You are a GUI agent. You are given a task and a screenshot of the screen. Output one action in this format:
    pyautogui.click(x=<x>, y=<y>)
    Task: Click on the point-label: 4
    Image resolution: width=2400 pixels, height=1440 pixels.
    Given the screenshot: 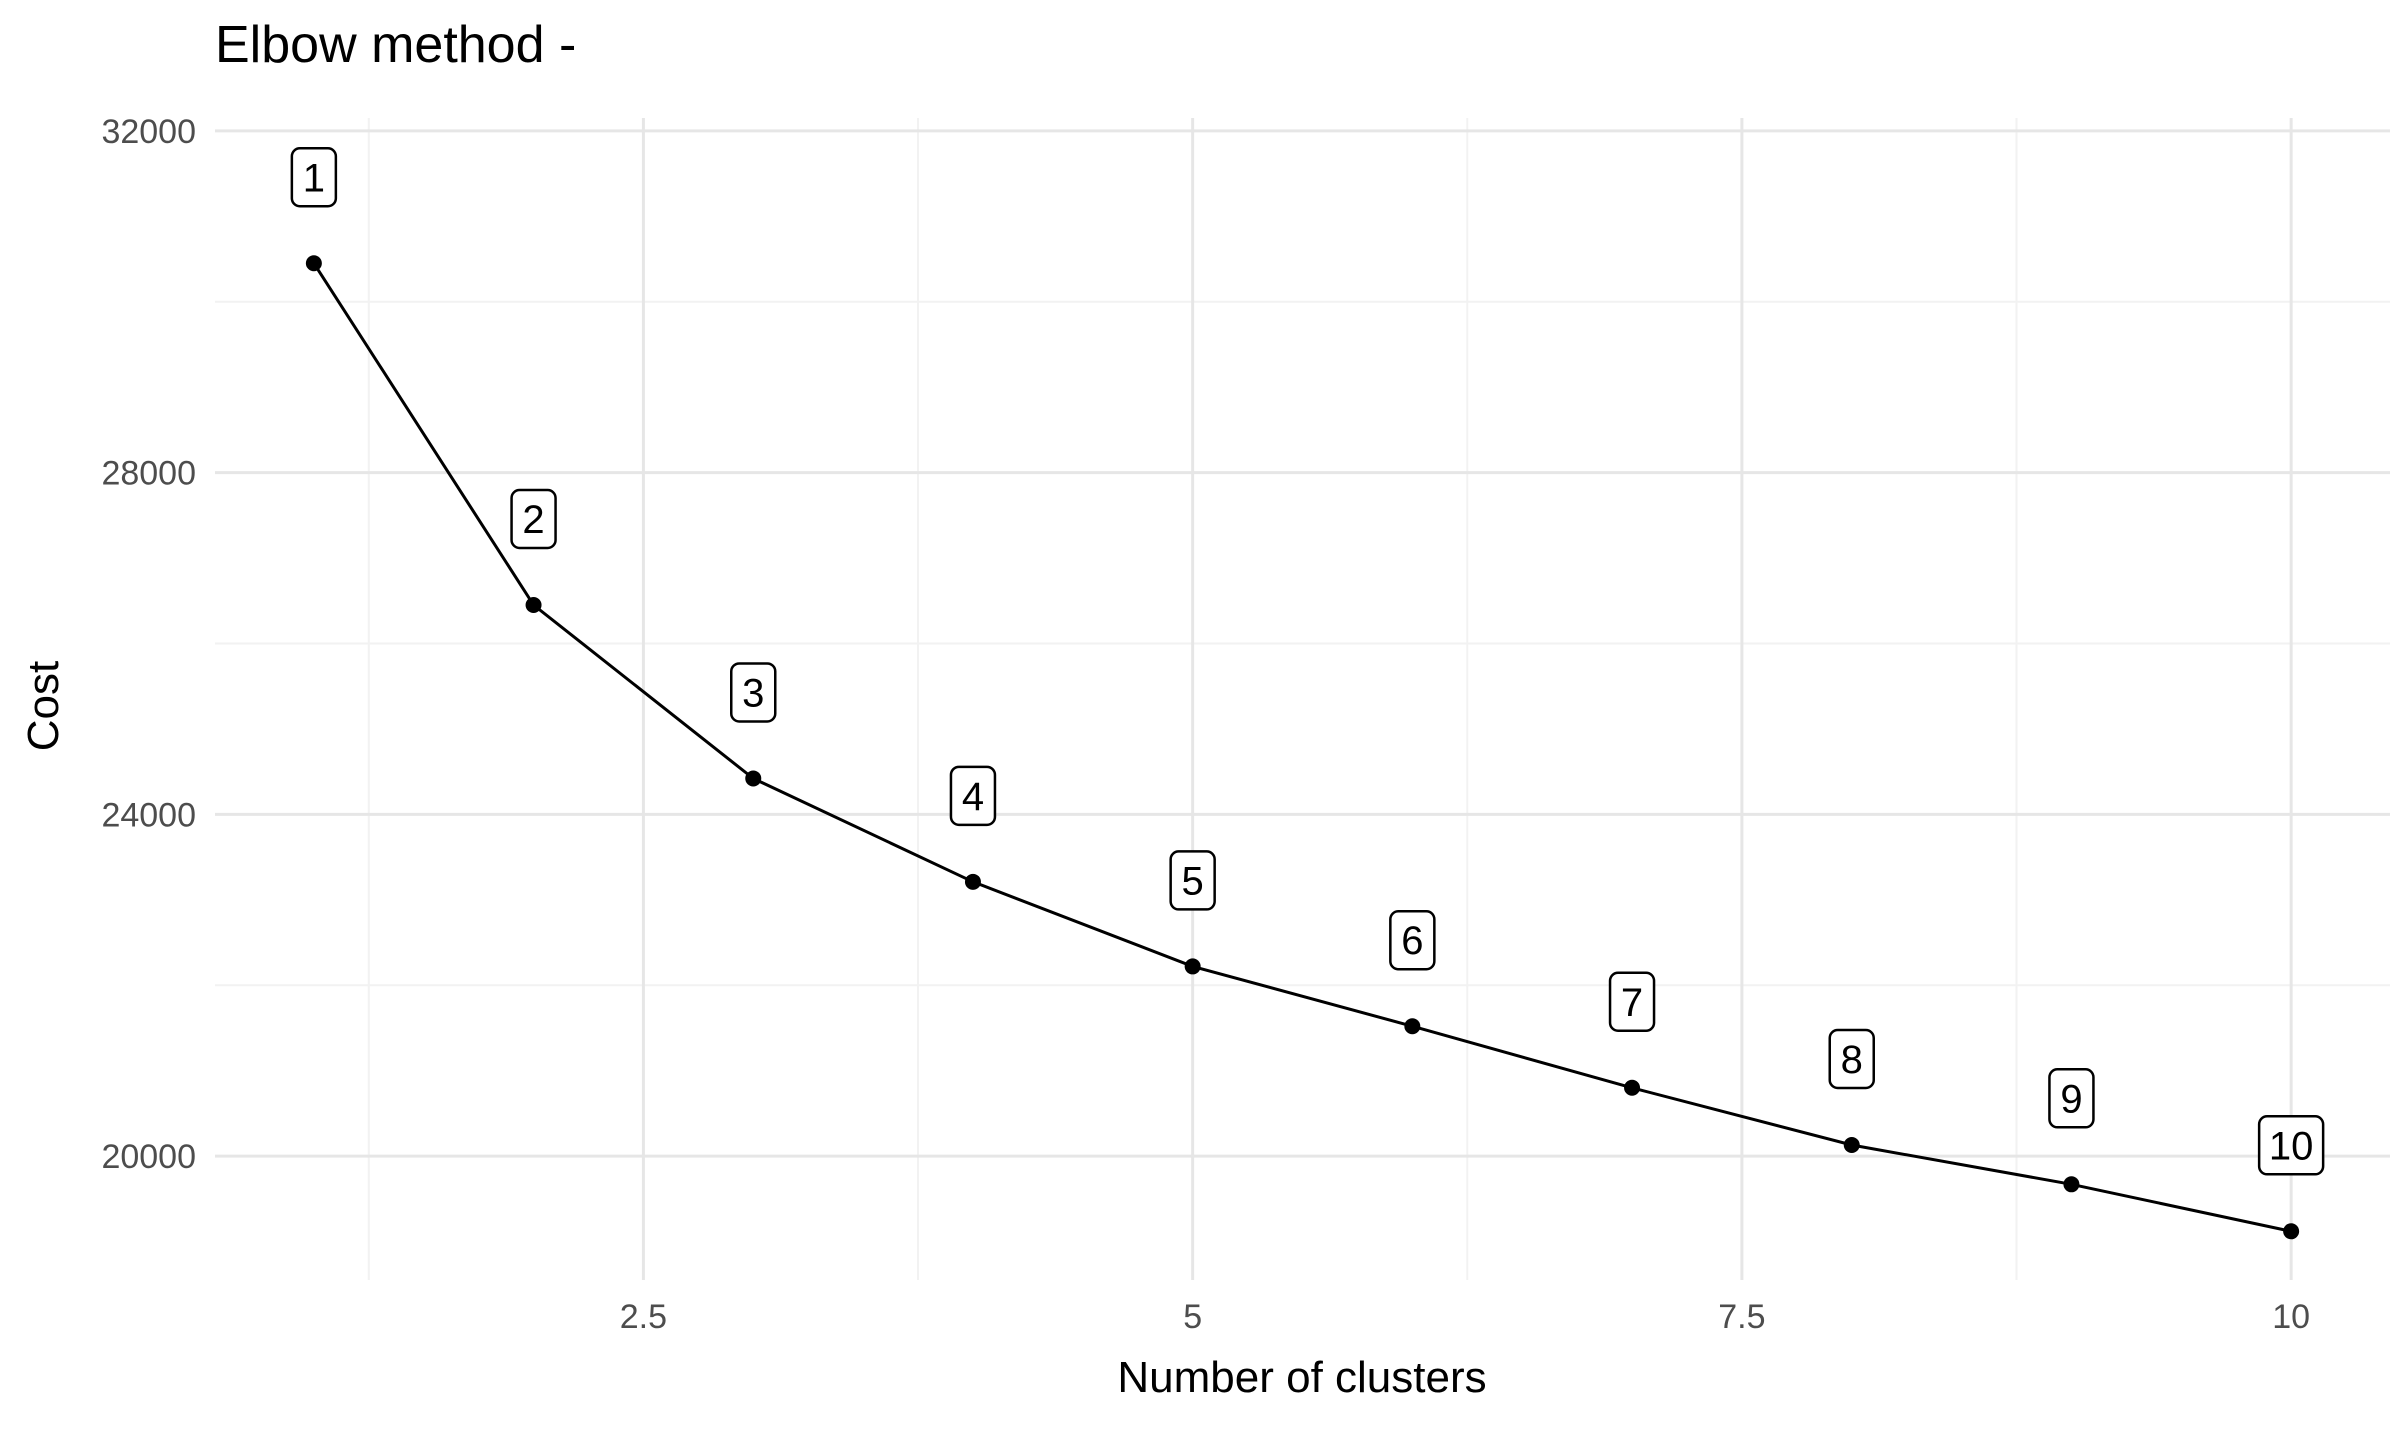 What is the action you would take?
    pyautogui.click(x=973, y=796)
    